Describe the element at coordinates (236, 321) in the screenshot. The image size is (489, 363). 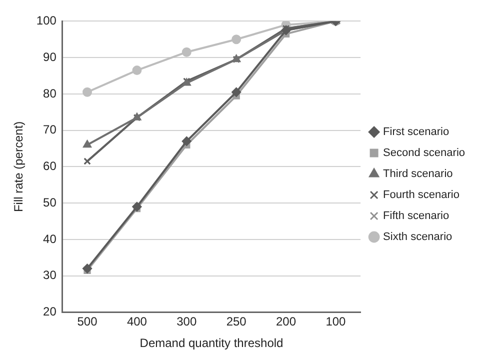
I see `x-tick-label: 250` at that location.